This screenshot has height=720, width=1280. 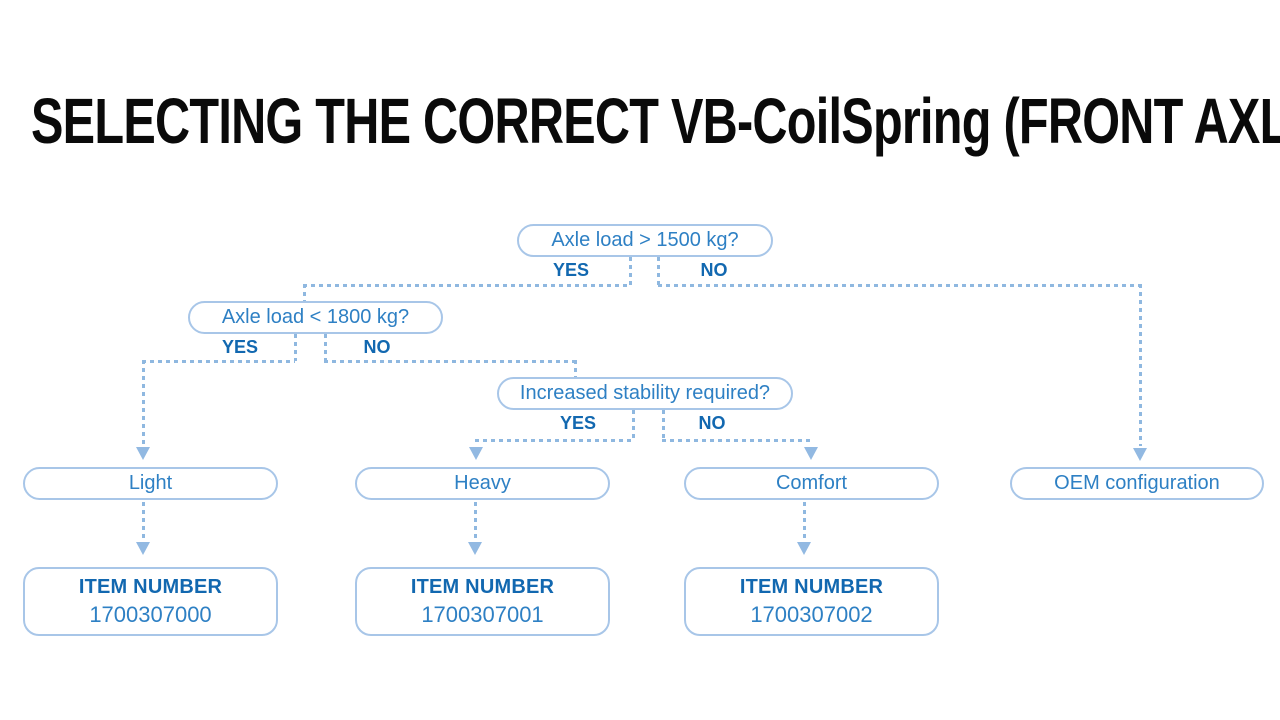 What do you see at coordinates (737, 440) in the screenshot?
I see `connector-q3-no-horizontal` at bounding box center [737, 440].